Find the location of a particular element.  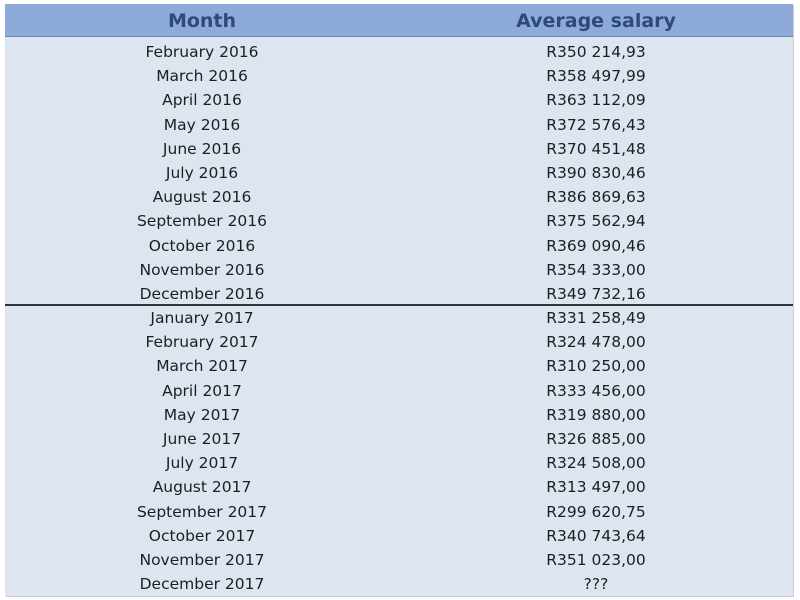

header-average-salary: Average salary is located at coordinates (596, 21).